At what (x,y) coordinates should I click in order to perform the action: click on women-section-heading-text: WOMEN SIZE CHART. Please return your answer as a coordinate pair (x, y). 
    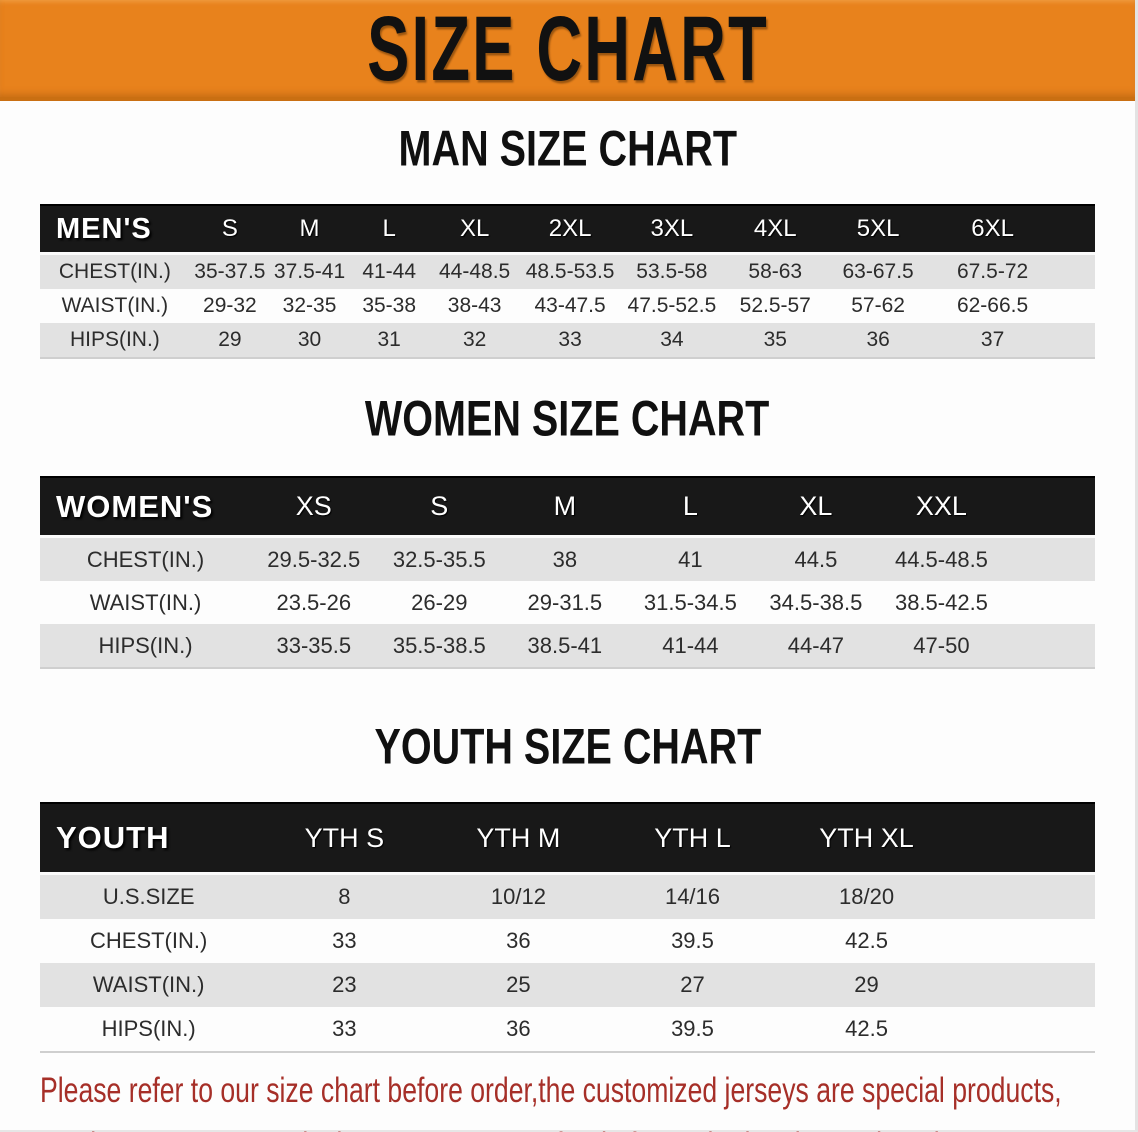
    Looking at the image, I should click on (567, 418).